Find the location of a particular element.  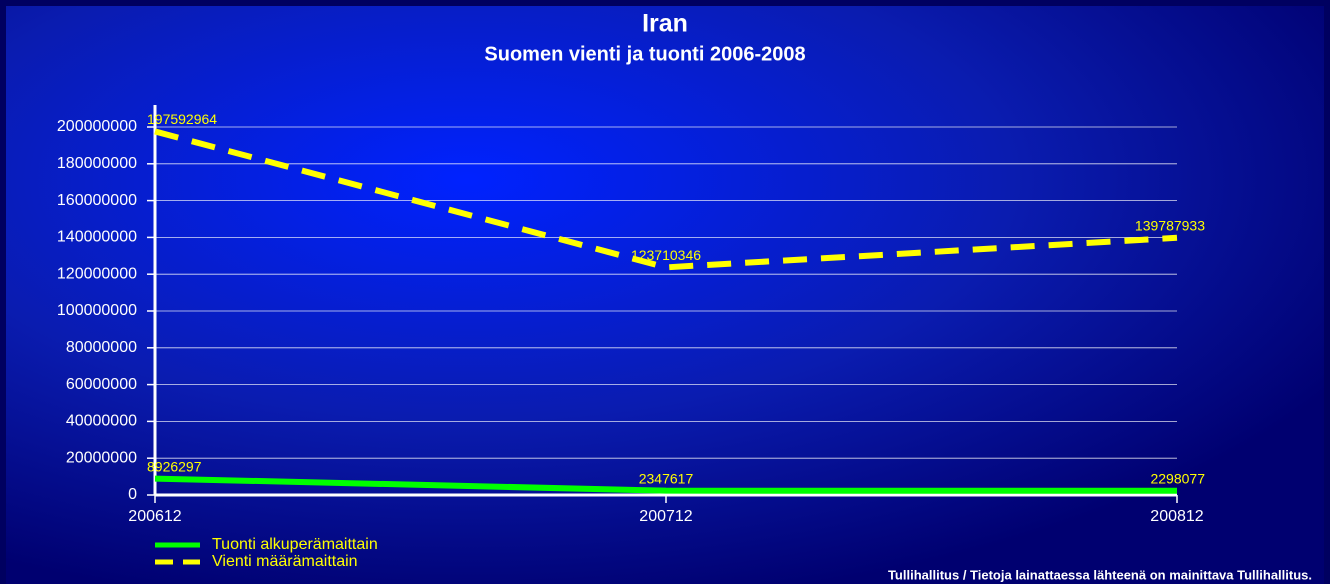

y-tick-label: 20000000 is located at coordinates (101, 457).